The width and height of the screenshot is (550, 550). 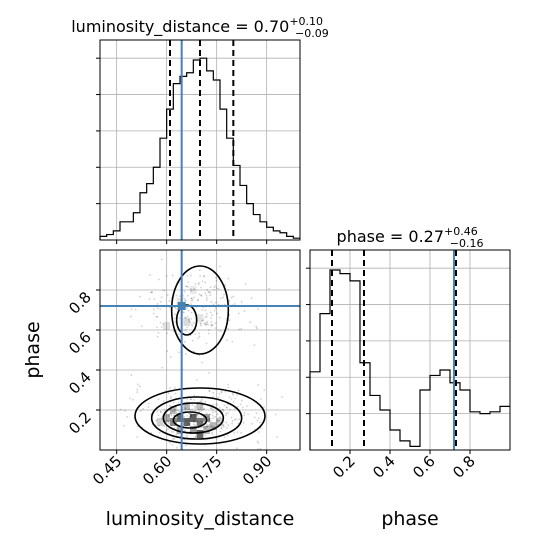 I want to click on phase-y-label: phase, so click(x=33, y=349).